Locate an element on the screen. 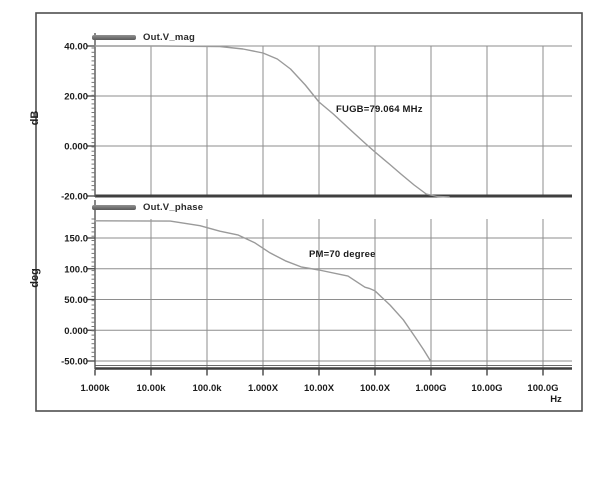 This screenshot has height=479, width=609. x-tick-label: 100.0X is located at coordinates (375, 388).